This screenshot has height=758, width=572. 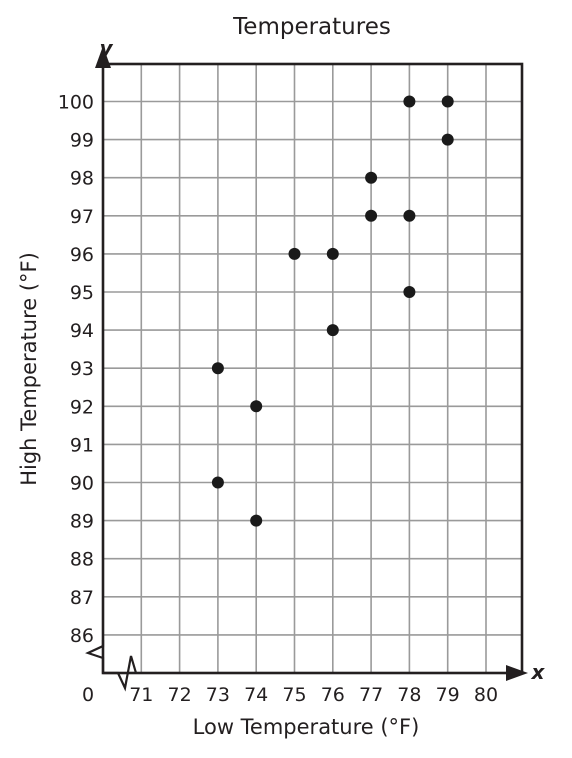 What do you see at coordinates (82, 217) in the screenshot?
I see `y-tick-label: 97` at bounding box center [82, 217].